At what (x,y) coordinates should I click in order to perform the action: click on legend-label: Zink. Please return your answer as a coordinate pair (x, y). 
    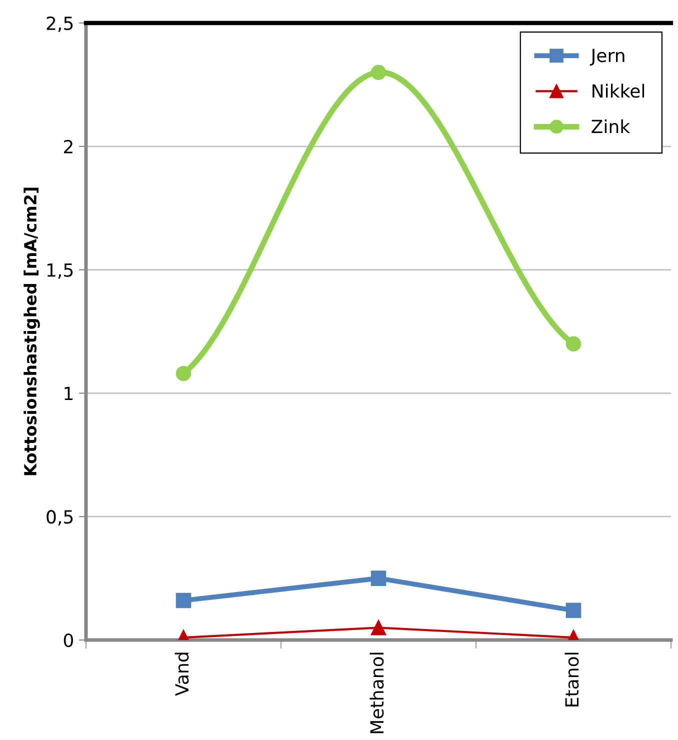
    Looking at the image, I should click on (611, 126).